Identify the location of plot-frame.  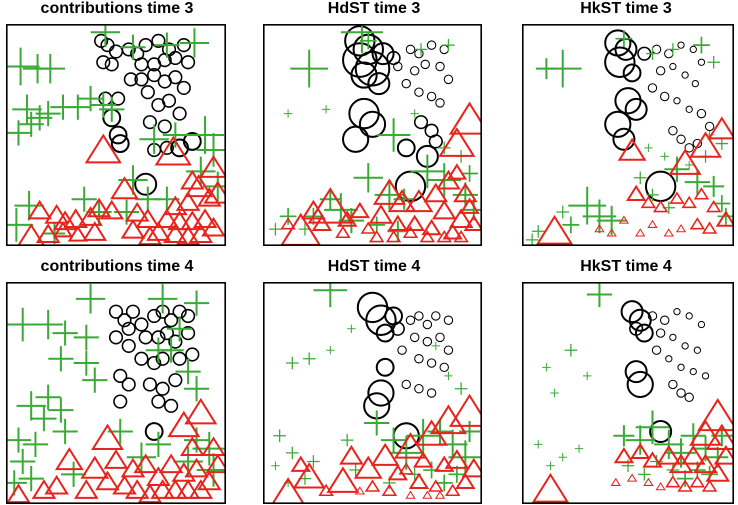
(628, 135).